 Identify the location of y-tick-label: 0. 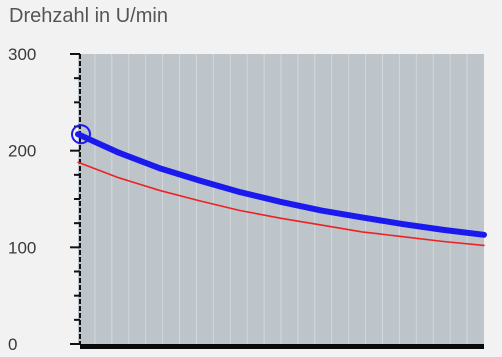
(12, 344).